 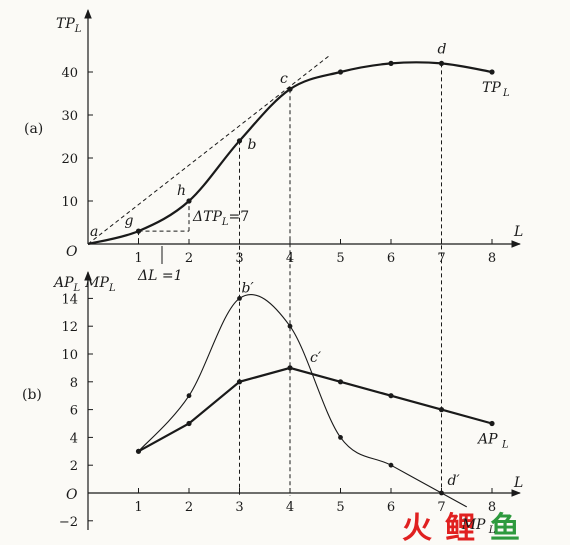 I want to click on panel-a-x-tick-label: 7, so click(x=441, y=258).